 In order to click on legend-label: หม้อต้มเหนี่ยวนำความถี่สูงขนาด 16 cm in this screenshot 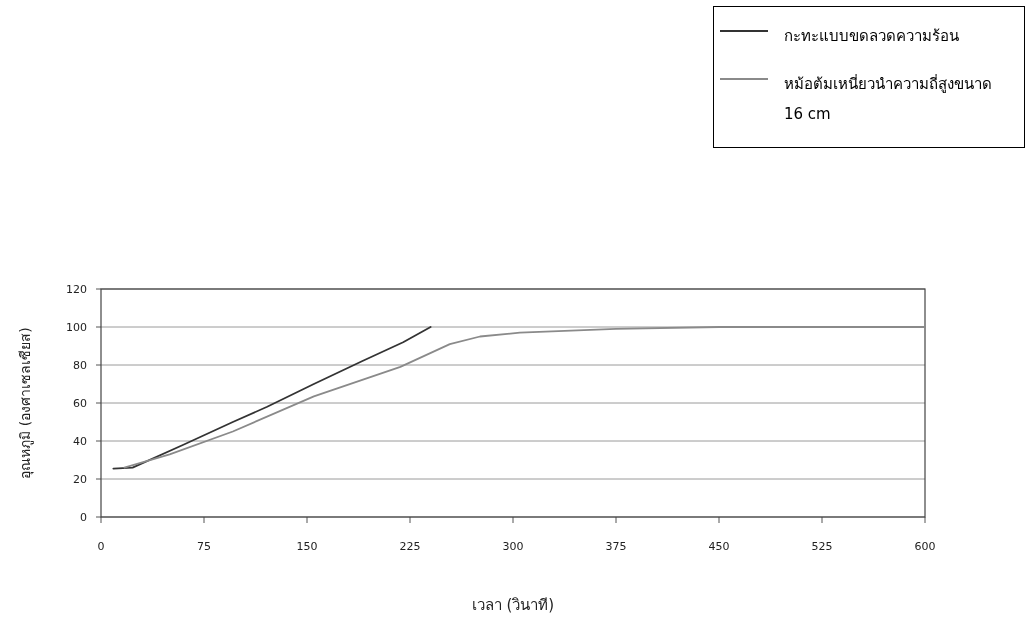, I will do `click(888, 99)`.